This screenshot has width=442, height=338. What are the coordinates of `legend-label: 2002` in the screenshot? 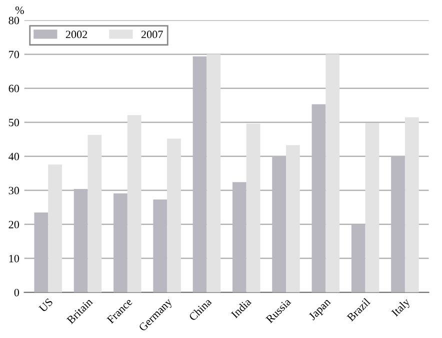 It's located at (77, 34).